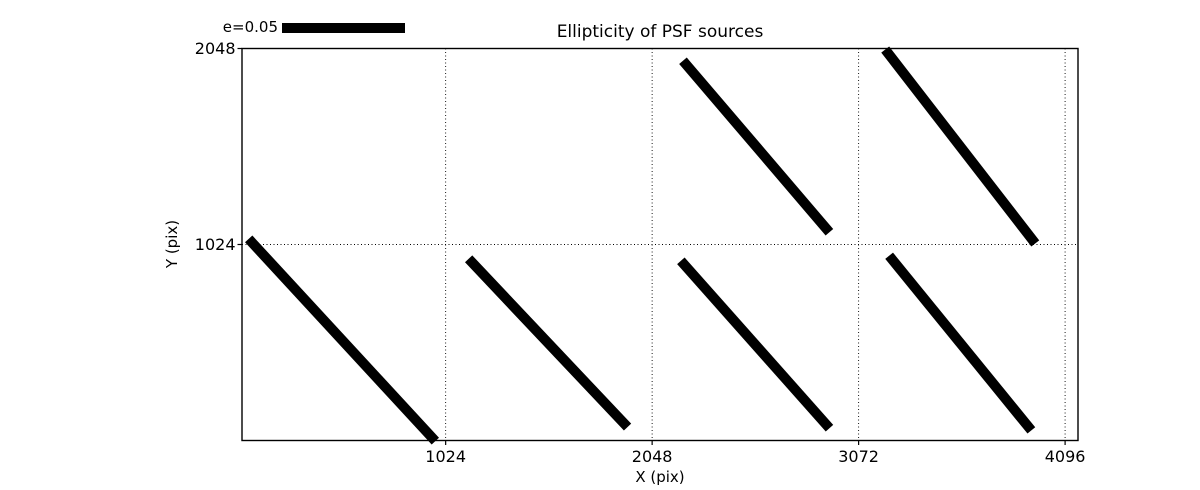 The image size is (1200, 490). I want to click on y-tick-label-2048: 2048, so click(215, 48).